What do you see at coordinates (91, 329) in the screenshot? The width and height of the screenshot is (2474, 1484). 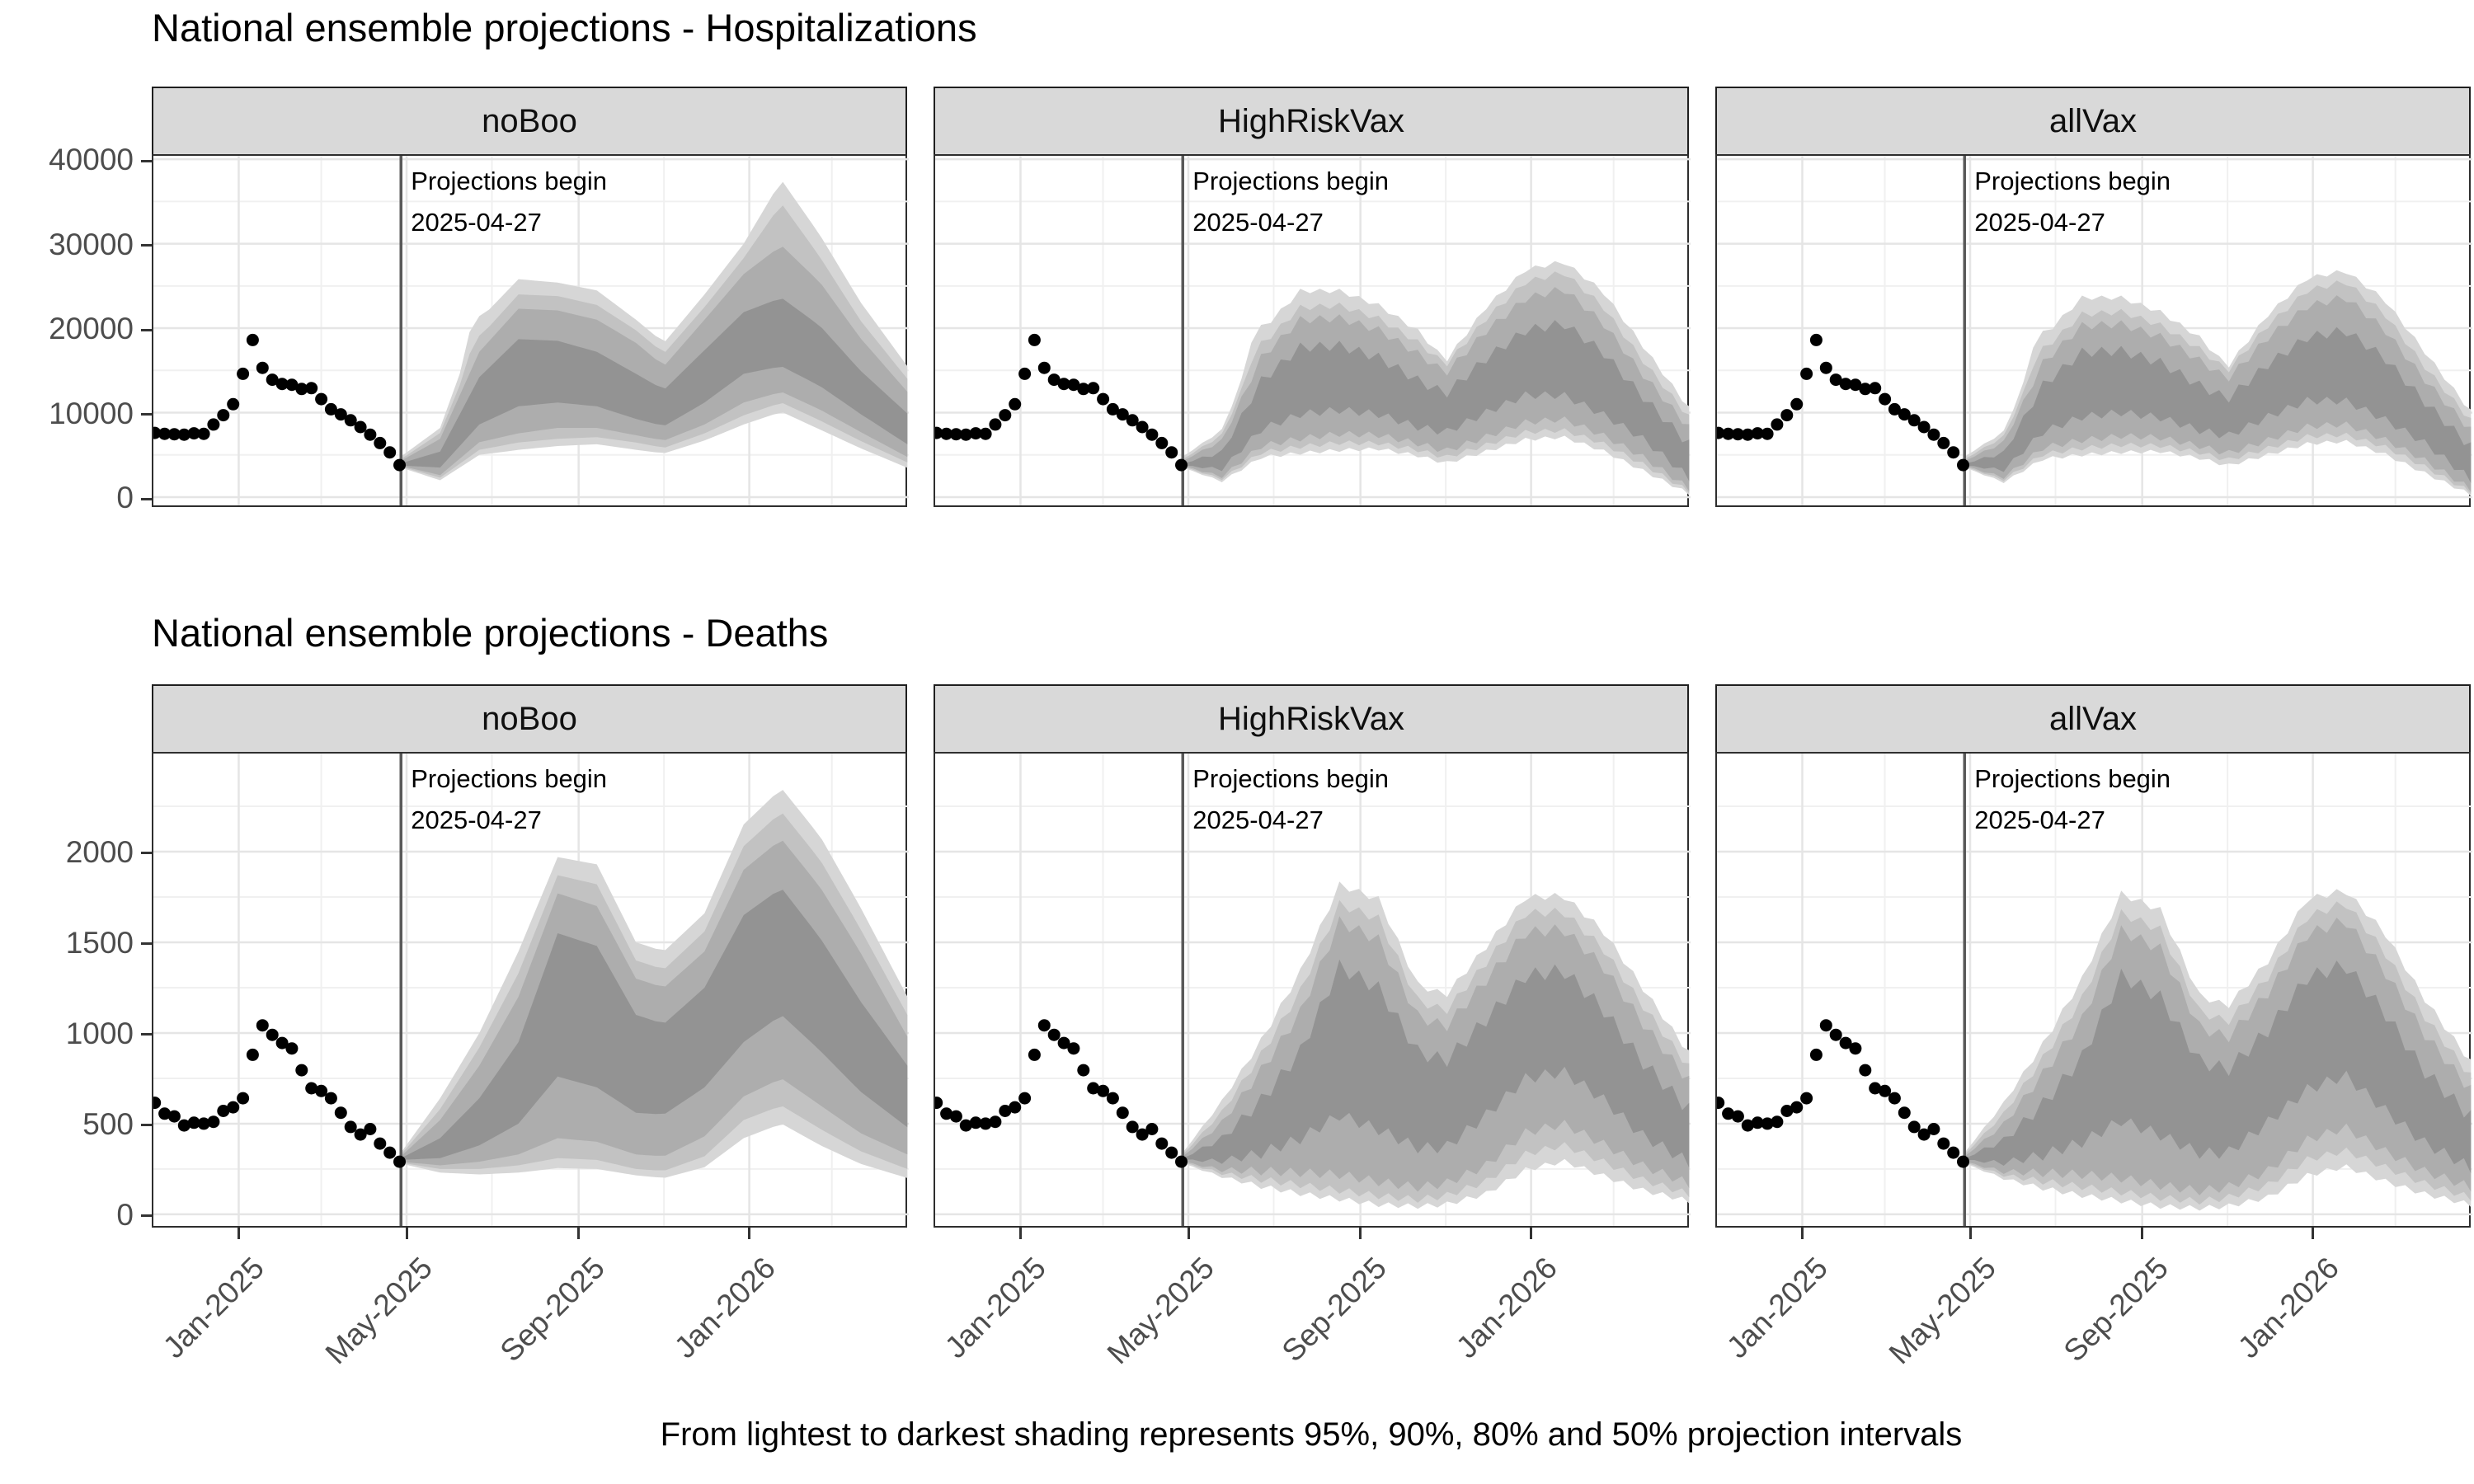 I see `y-axis-tick-label: 20000` at bounding box center [91, 329].